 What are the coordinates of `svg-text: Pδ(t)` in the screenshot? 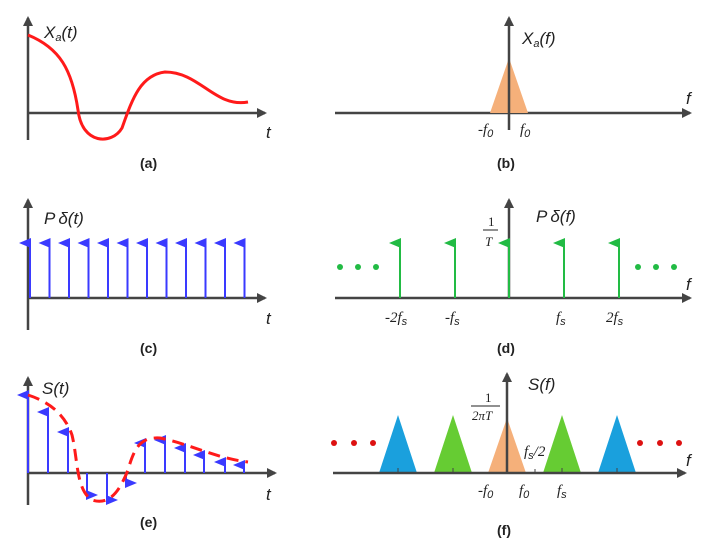 It's located at (64, 218).